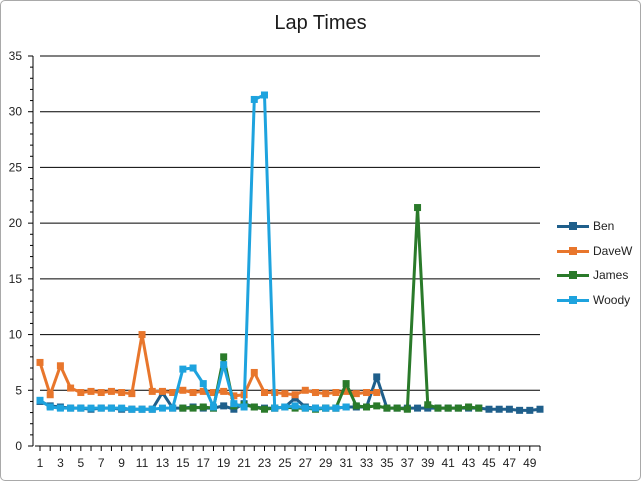 The image size is (641, 481). I want to click on x-tick-label: 49, so click(530, 463).